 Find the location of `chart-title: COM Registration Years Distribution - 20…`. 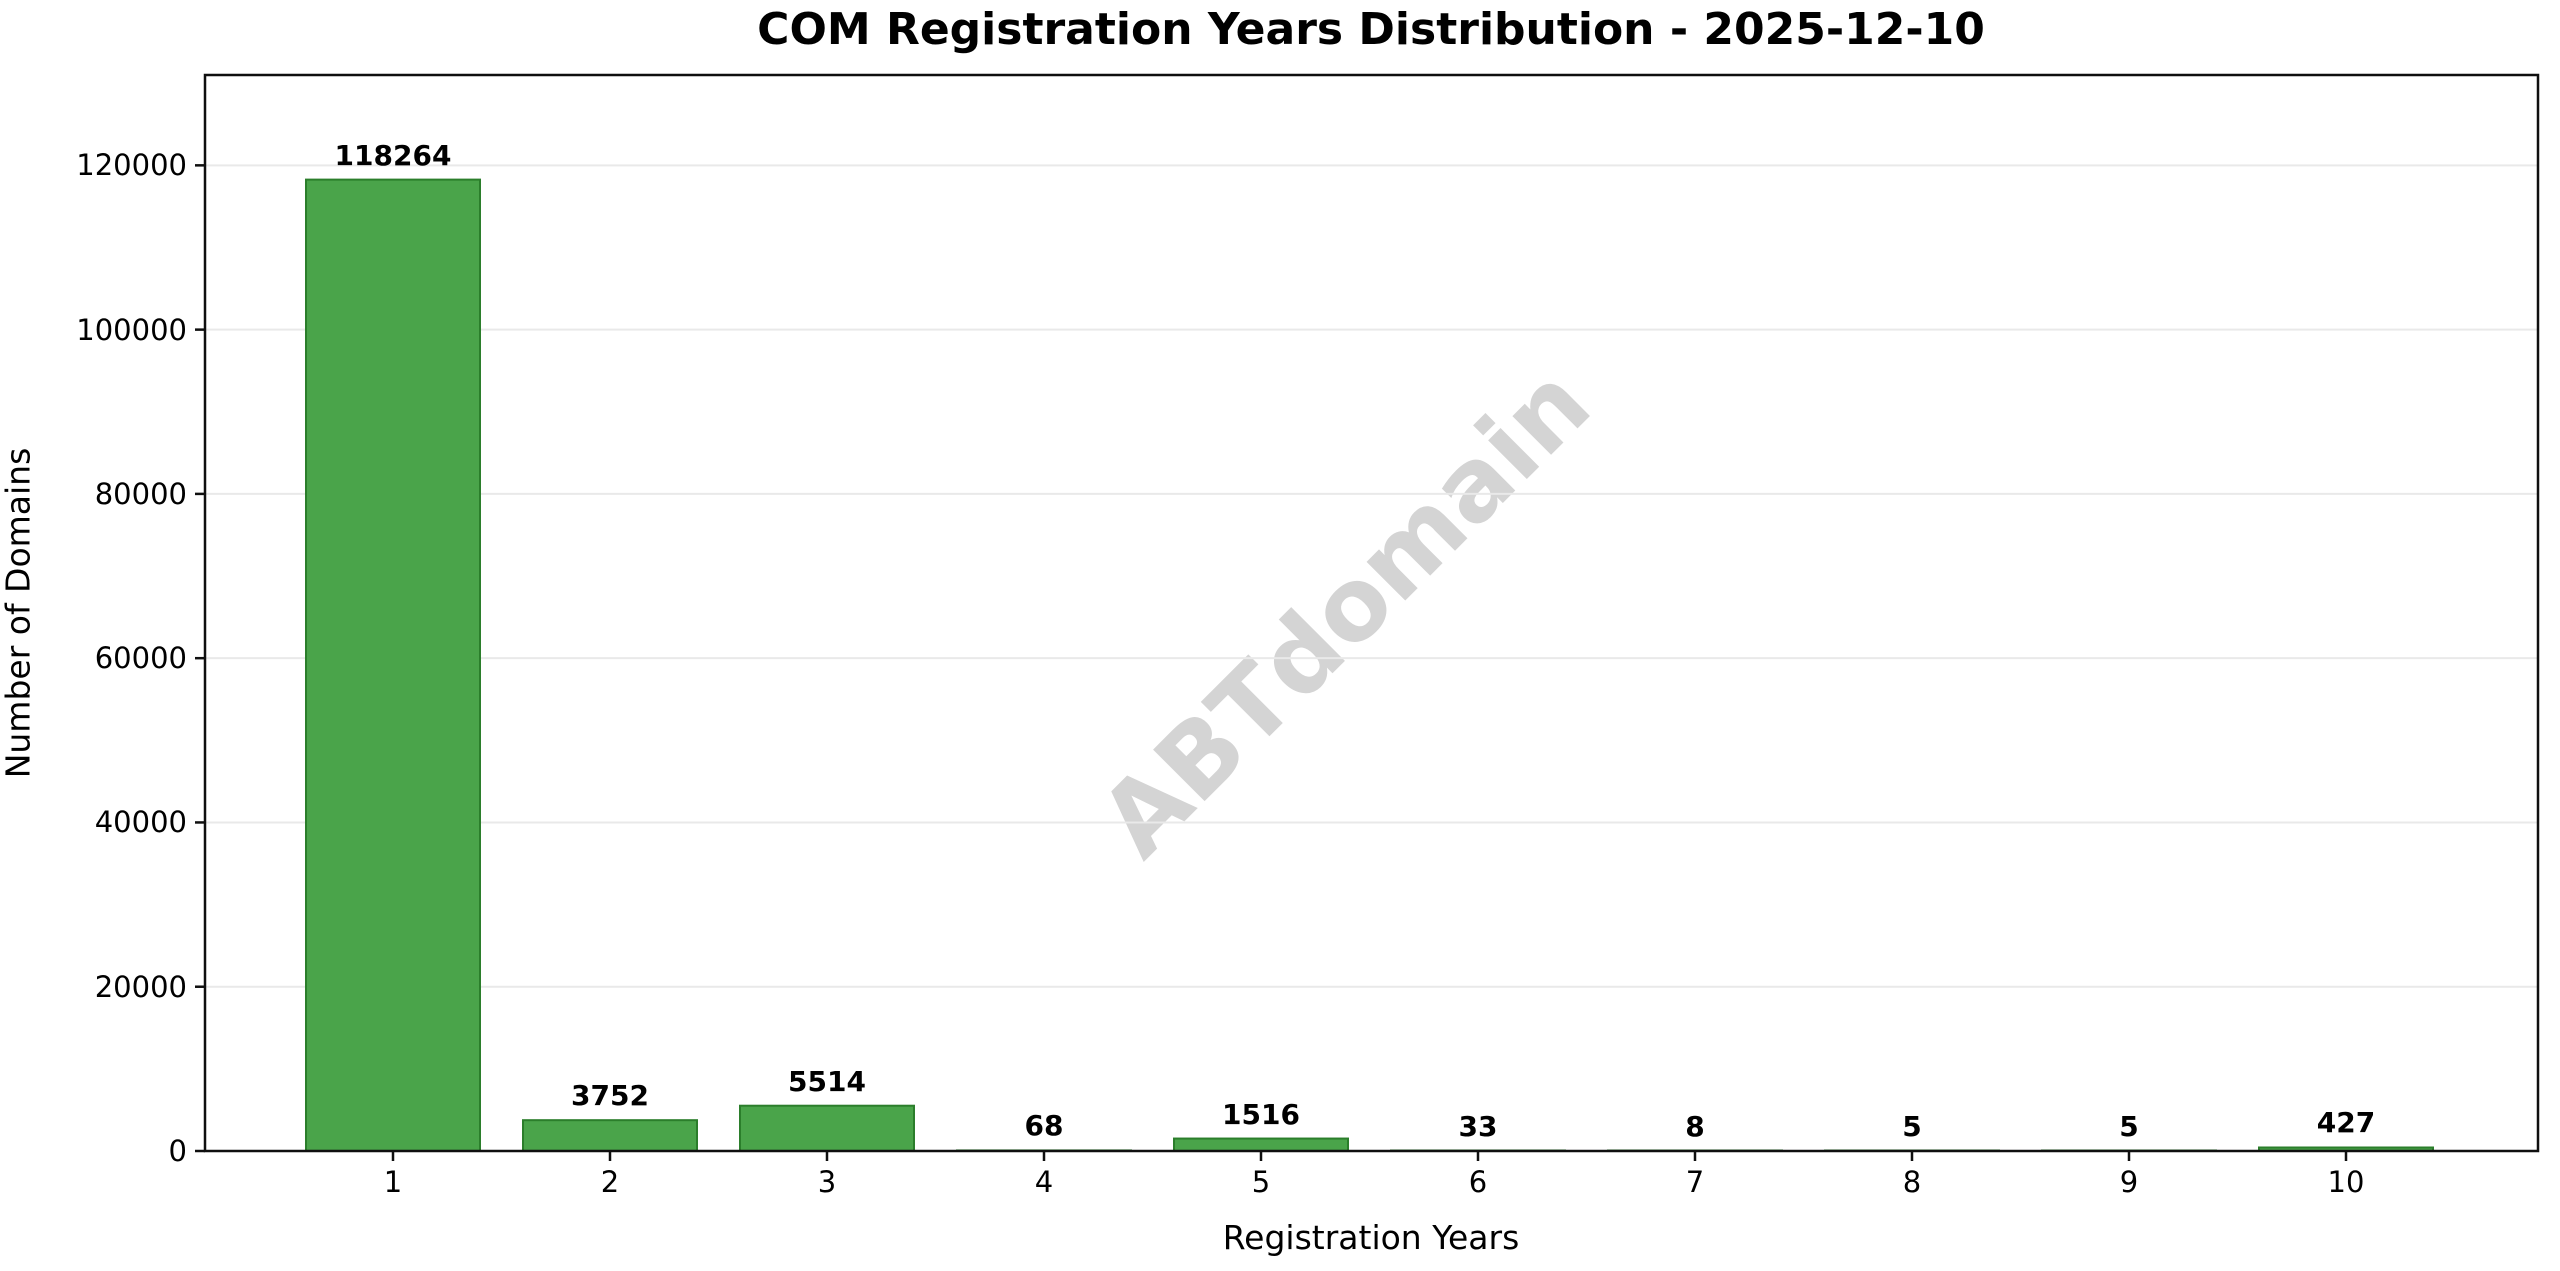

chart-title: COM Registration Years Distribution - 20… is located at coordinates (1371, 29).